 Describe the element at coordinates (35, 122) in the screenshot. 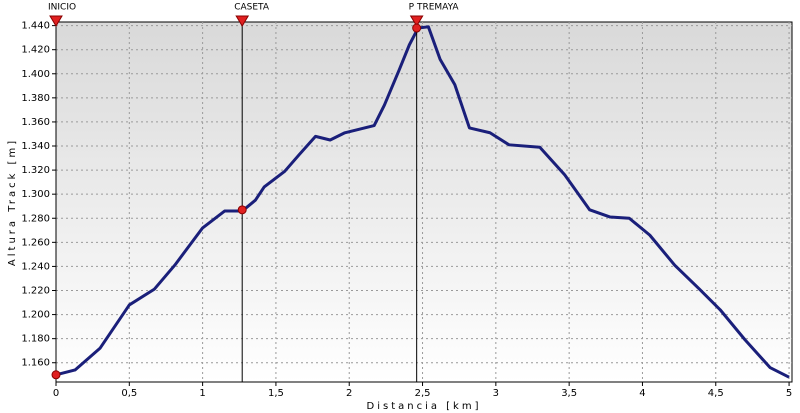

I see `y-tick-label: 1.360` at that location.